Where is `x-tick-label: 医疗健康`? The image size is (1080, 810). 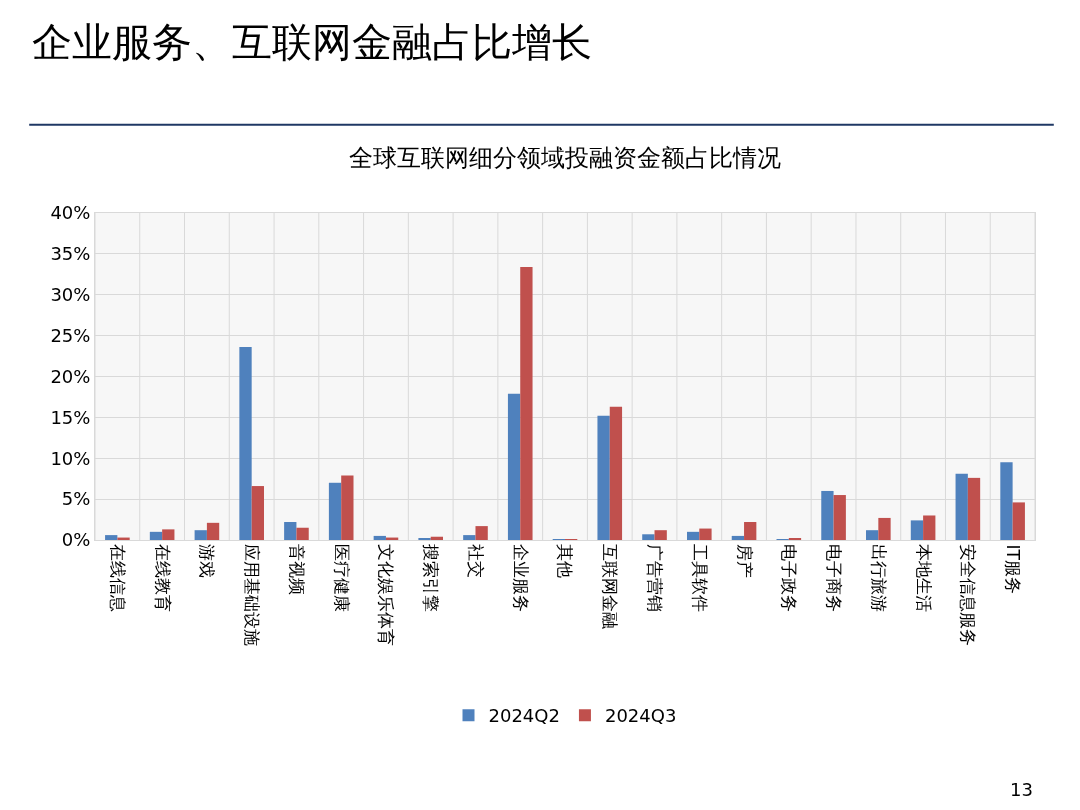 x-tick-label: 医疗健康 is located at coordinates (341, 578).